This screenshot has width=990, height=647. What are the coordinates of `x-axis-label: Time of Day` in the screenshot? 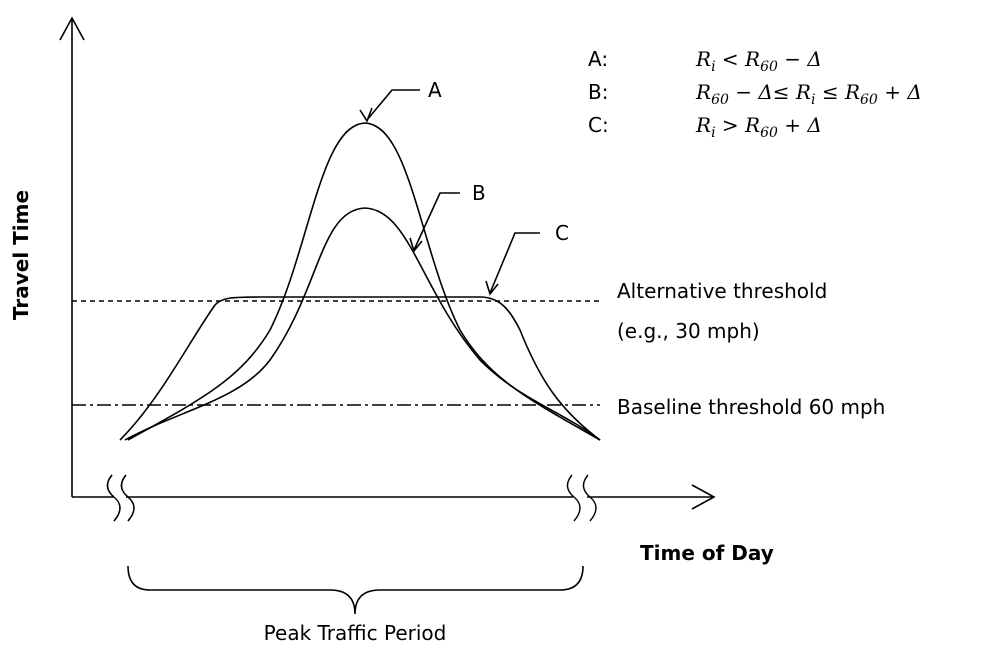 It's located at (707, 553).